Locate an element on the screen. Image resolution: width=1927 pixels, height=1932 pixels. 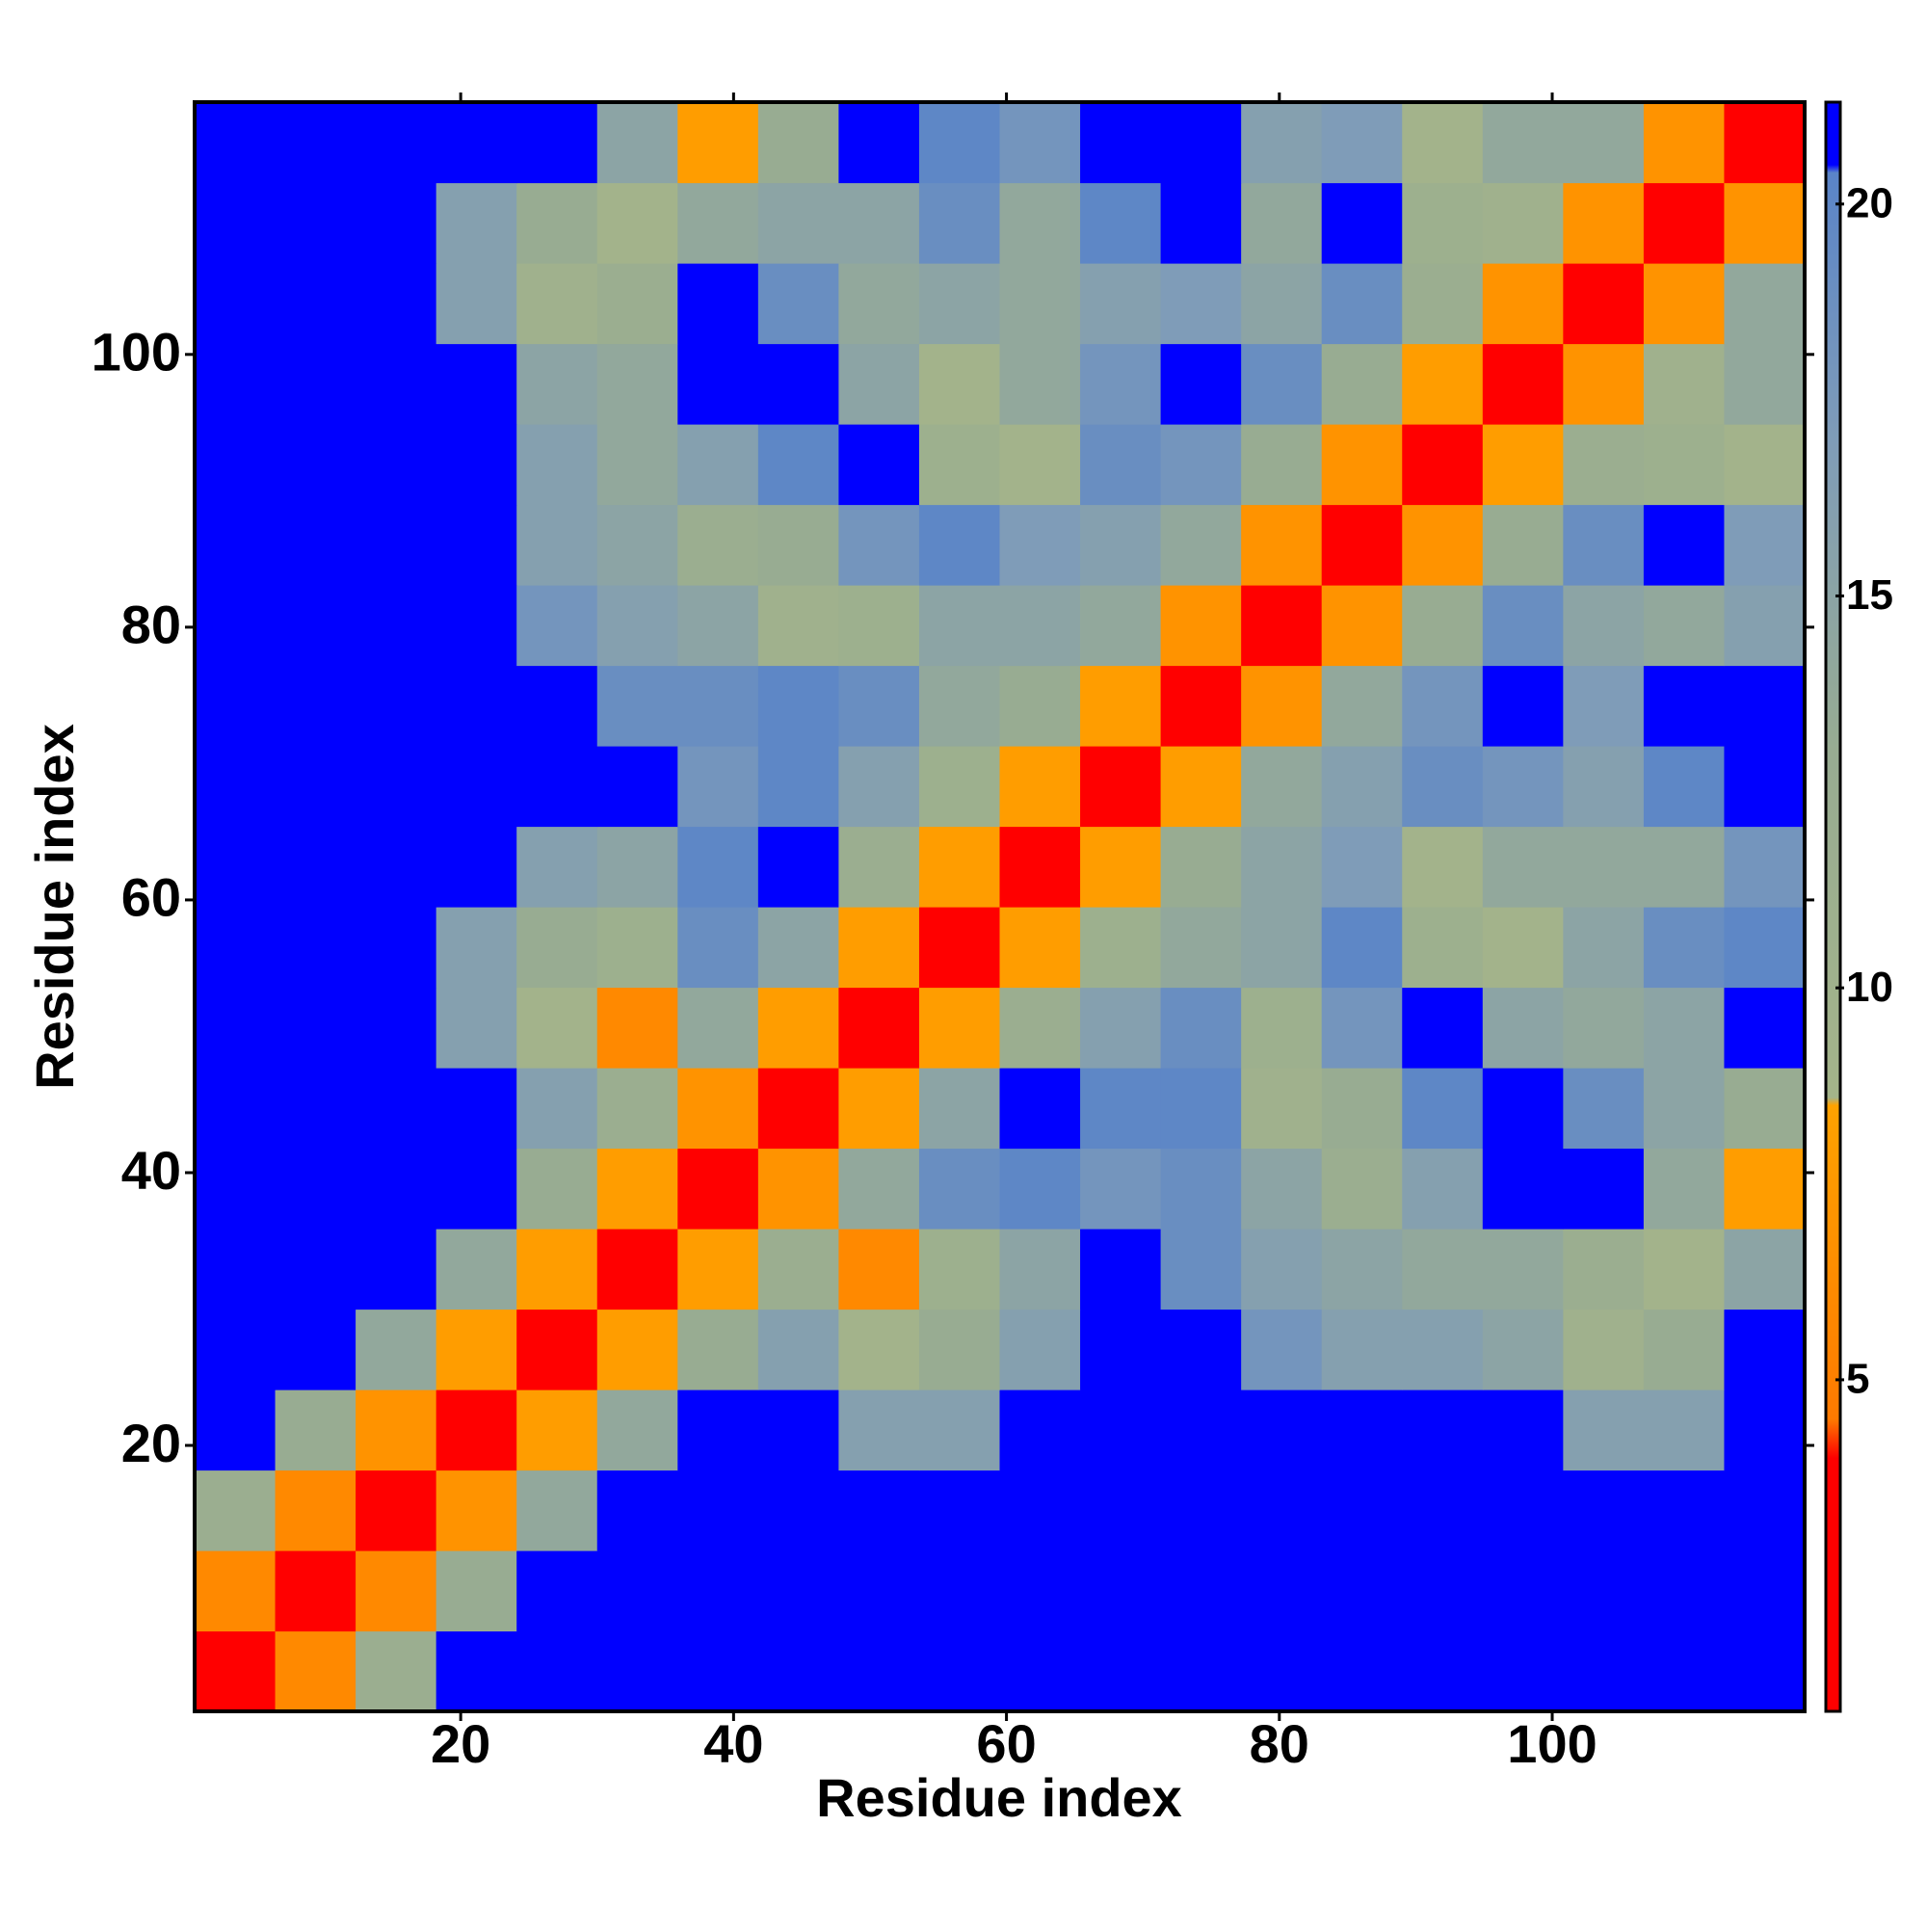
y-tick-label: 60 is located at coordinates (151, 897).